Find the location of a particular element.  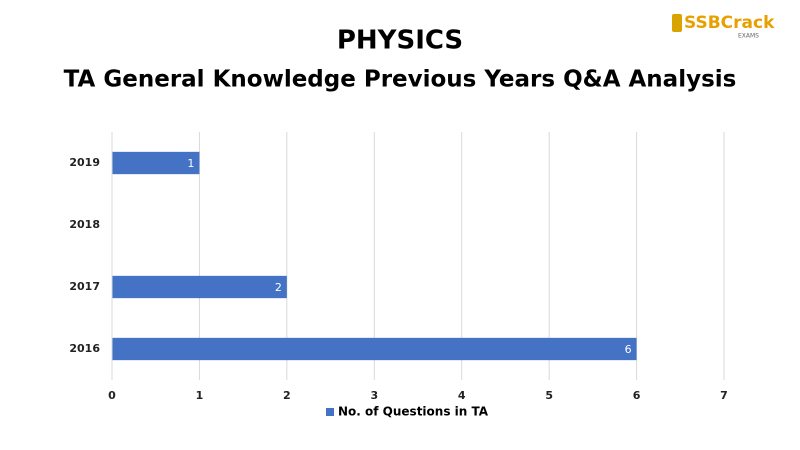

x-tick-label: 2 is located at coordinates (287, 395).